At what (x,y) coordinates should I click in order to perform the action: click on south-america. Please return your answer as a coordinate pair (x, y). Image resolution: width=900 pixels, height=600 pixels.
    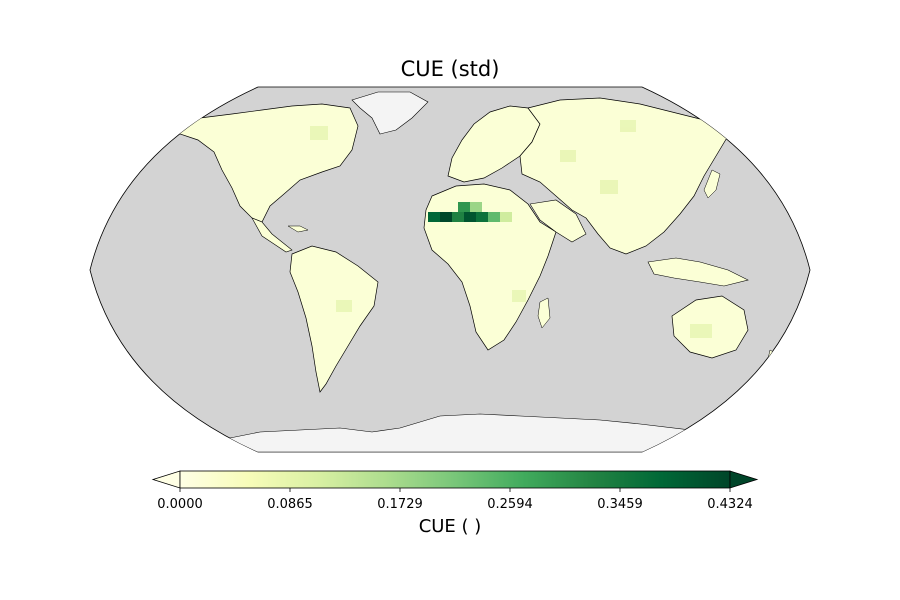
    Looking at the image, I should click on (334, 319).